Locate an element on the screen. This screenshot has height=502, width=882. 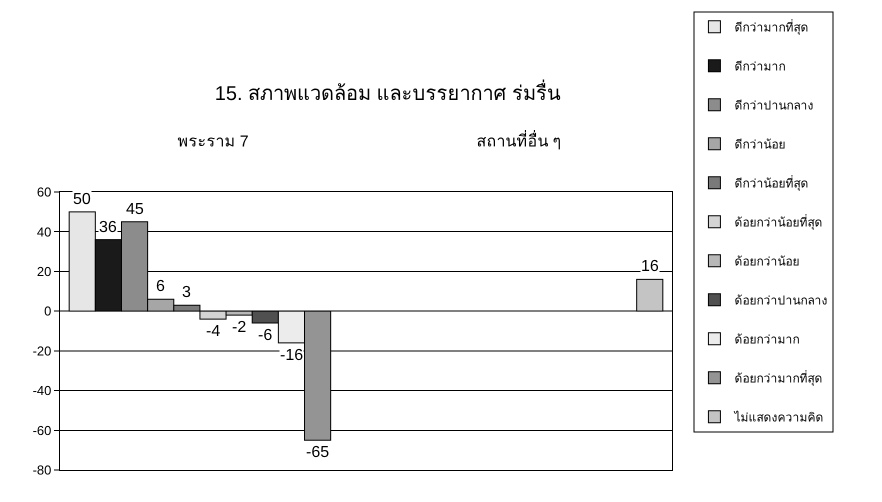
x-tick-label: พระราม 7 is located at coordinates (213, 142).